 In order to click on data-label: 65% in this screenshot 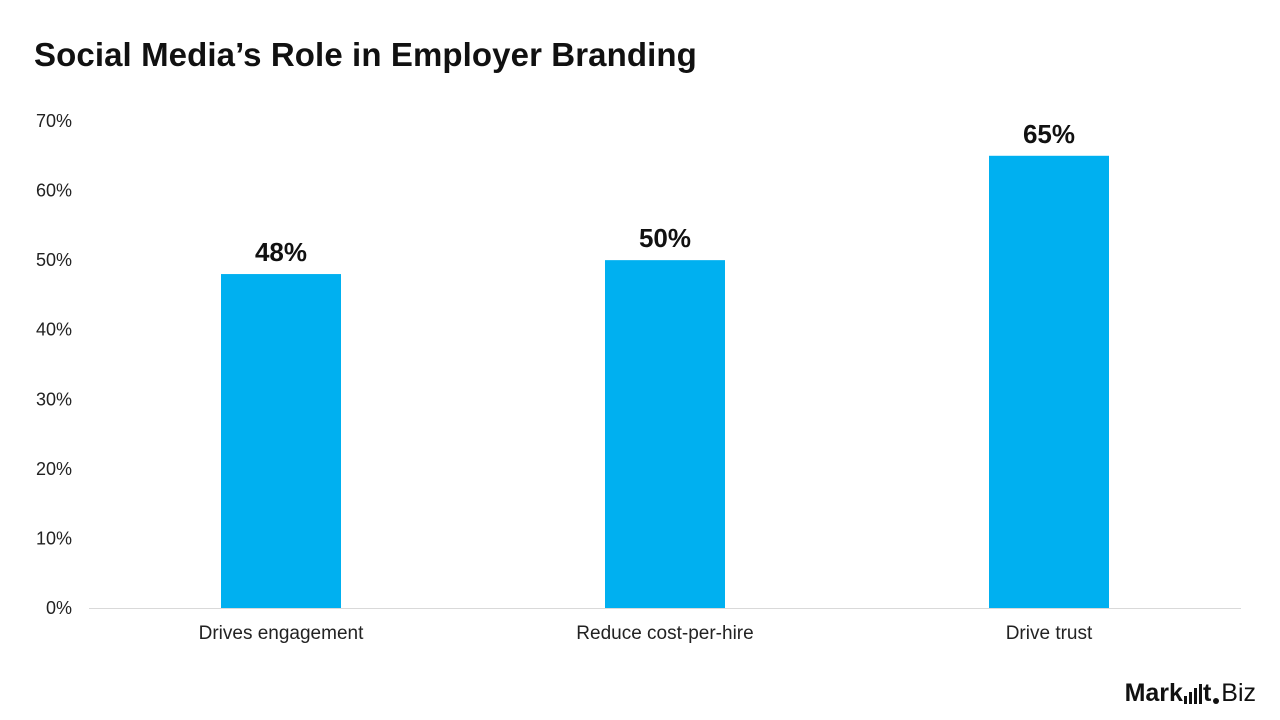, I will do `click(1049, 134)`.